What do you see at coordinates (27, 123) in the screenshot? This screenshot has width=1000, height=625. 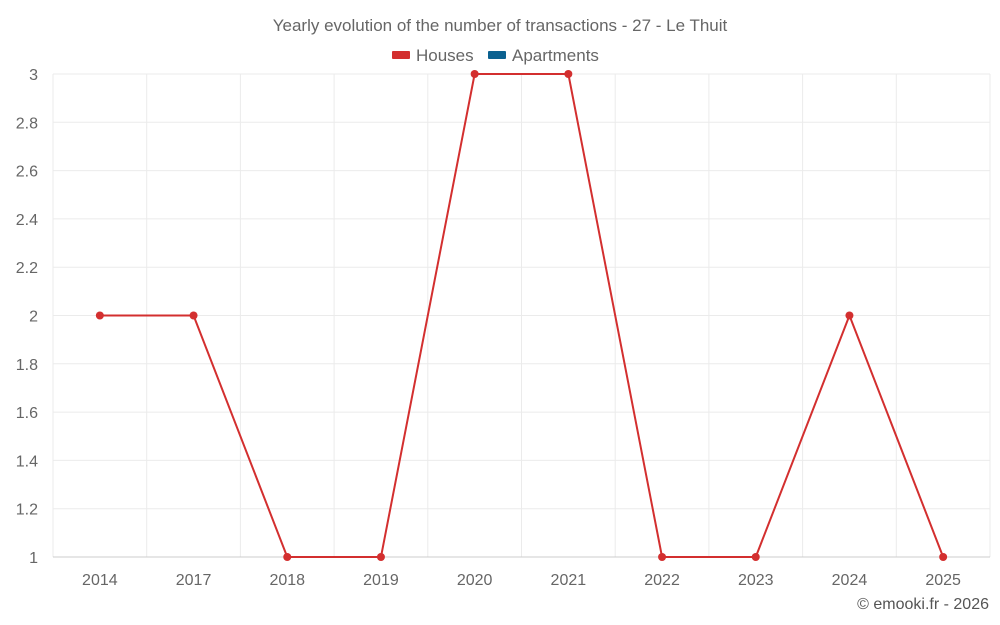 I see `y-tick-label: 2.8` at bounding box center [27, 123].